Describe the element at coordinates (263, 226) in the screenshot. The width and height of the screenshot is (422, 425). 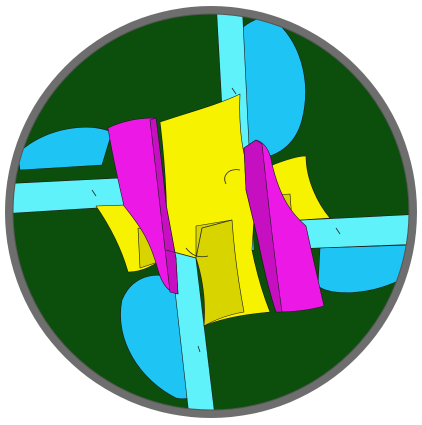
I see `magenta-block-right-shade` at that location.